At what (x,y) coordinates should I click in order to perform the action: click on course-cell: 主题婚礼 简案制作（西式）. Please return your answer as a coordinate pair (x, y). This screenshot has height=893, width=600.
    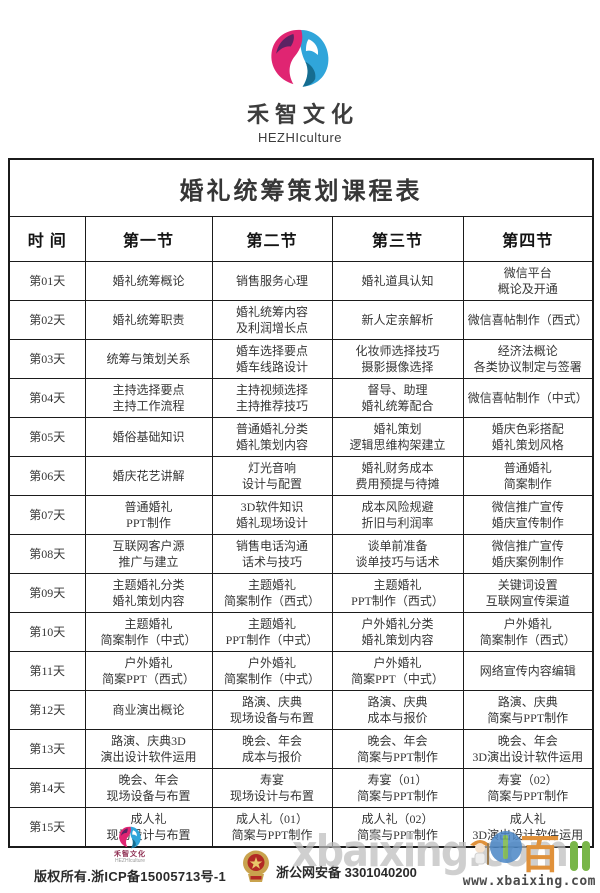
    Looking at the image, I should click on (272, 593).